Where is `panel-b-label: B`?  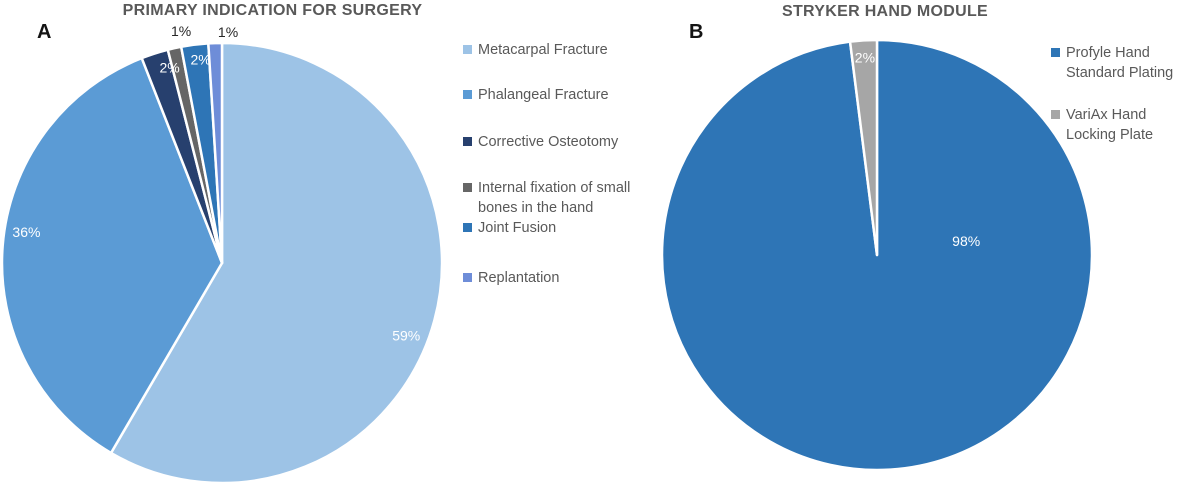
panel-b-label: B is located at coordinates (696, 32).